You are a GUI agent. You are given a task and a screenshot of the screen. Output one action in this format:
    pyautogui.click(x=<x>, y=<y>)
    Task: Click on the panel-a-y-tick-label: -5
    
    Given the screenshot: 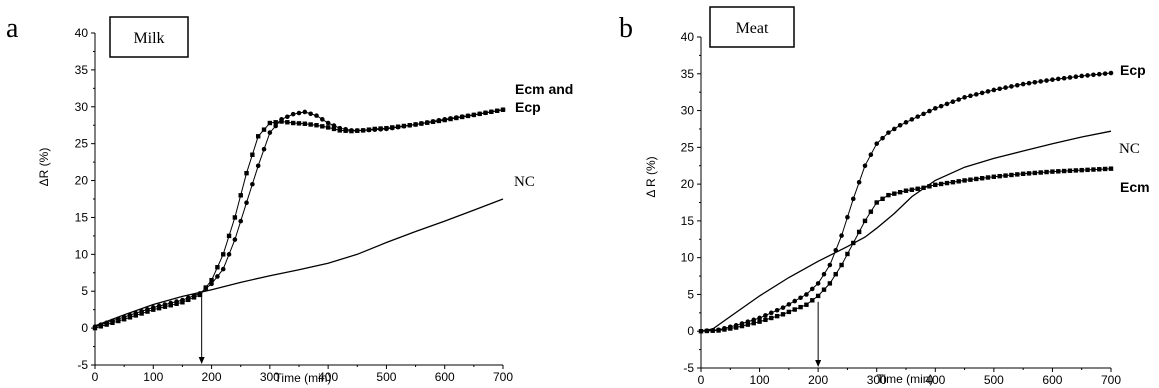 What is the action you would take?
    pyautogui.click(x=82, y=365)
    